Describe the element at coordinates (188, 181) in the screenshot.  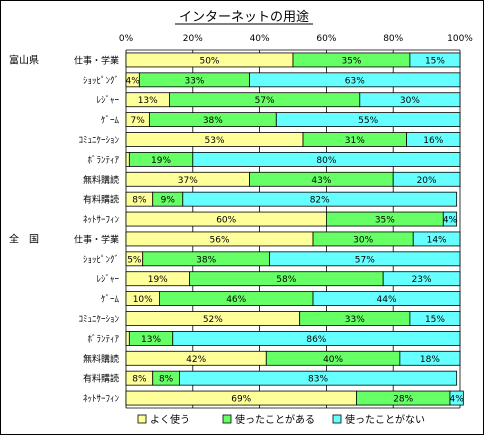
I see `data-label: 37%` at that location.